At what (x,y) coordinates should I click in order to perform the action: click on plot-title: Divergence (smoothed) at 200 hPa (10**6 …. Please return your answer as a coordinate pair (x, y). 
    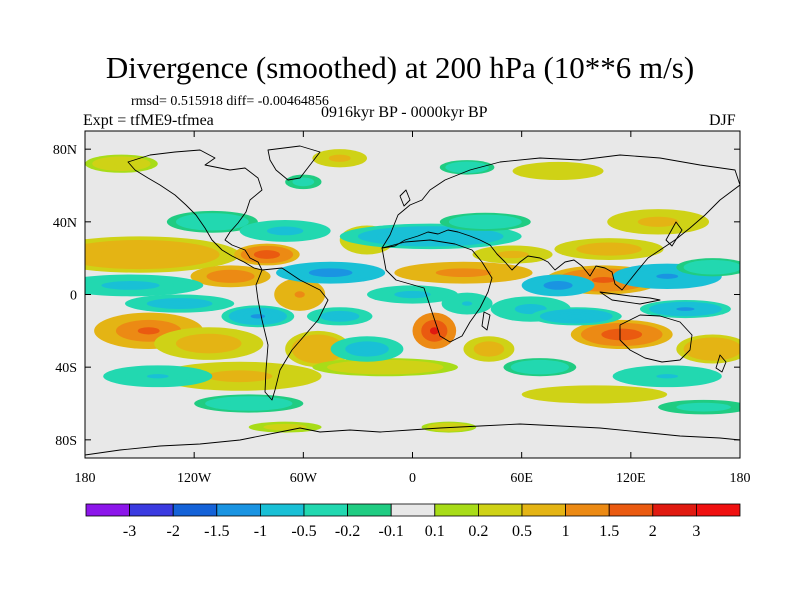
    Looking at the image, I should click on (400, 67).